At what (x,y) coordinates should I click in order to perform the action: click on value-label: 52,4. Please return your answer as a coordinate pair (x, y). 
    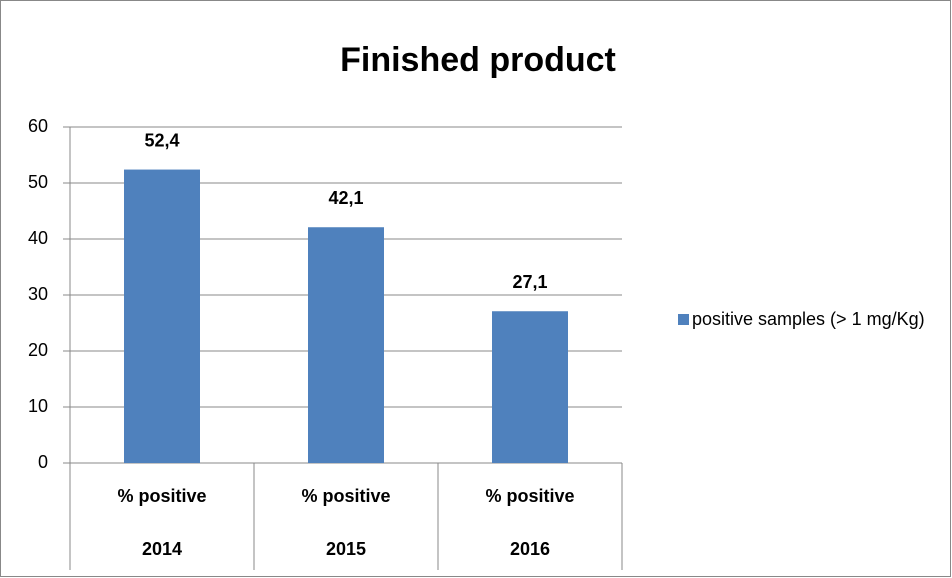
    Looking at the image, I should click on (161, 140).